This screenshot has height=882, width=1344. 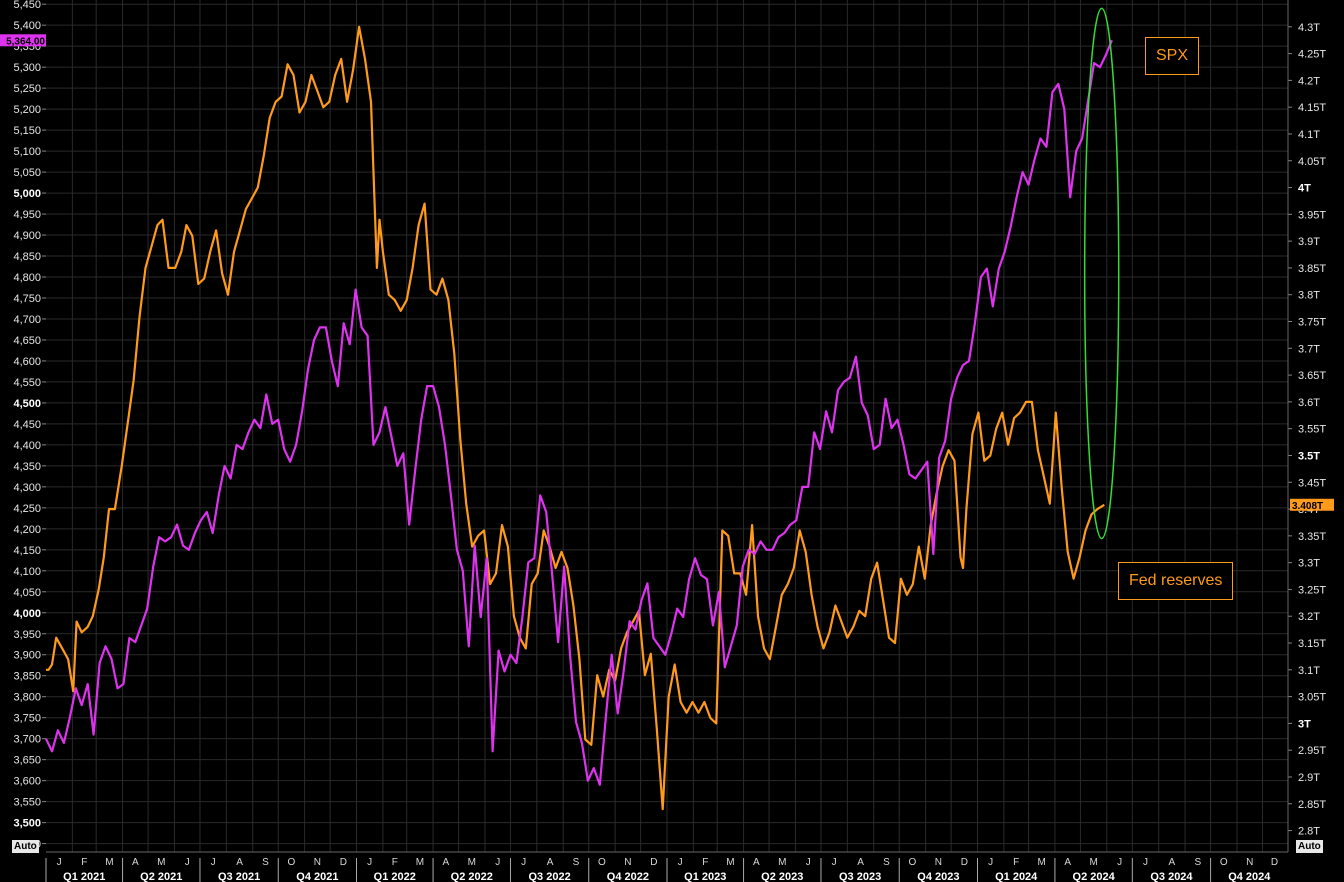 What do you see at coordinates (1312, 215) in the screenshot?
I see `right-tick-label: 3.95T` at bounding box center [1312, 215].